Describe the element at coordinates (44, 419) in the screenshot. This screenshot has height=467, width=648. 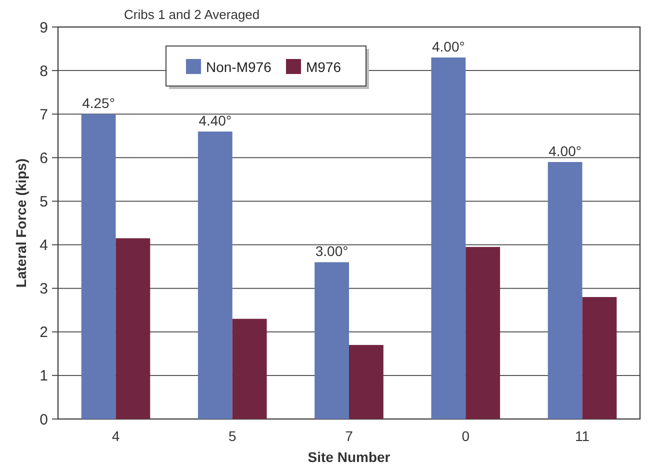
I see `y-tick-label: 0` at that location.